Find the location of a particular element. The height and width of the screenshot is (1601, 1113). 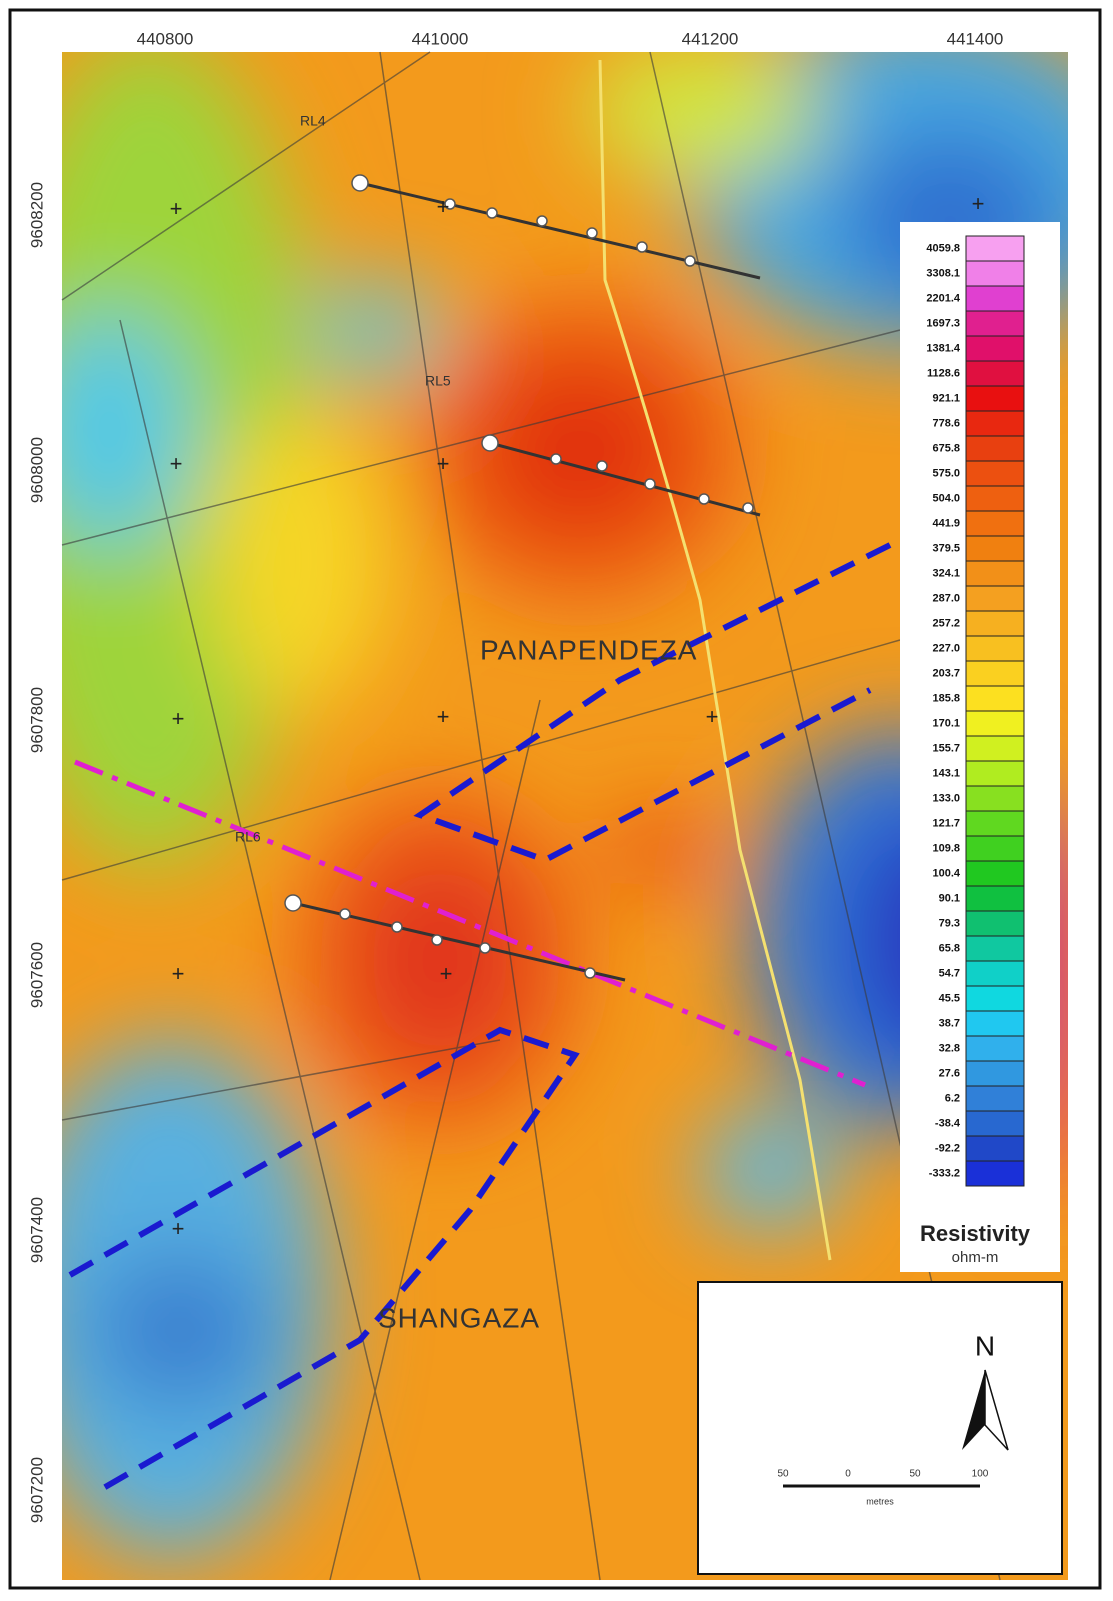

legend-label: 504.0 is located at coordinates (946, 498).